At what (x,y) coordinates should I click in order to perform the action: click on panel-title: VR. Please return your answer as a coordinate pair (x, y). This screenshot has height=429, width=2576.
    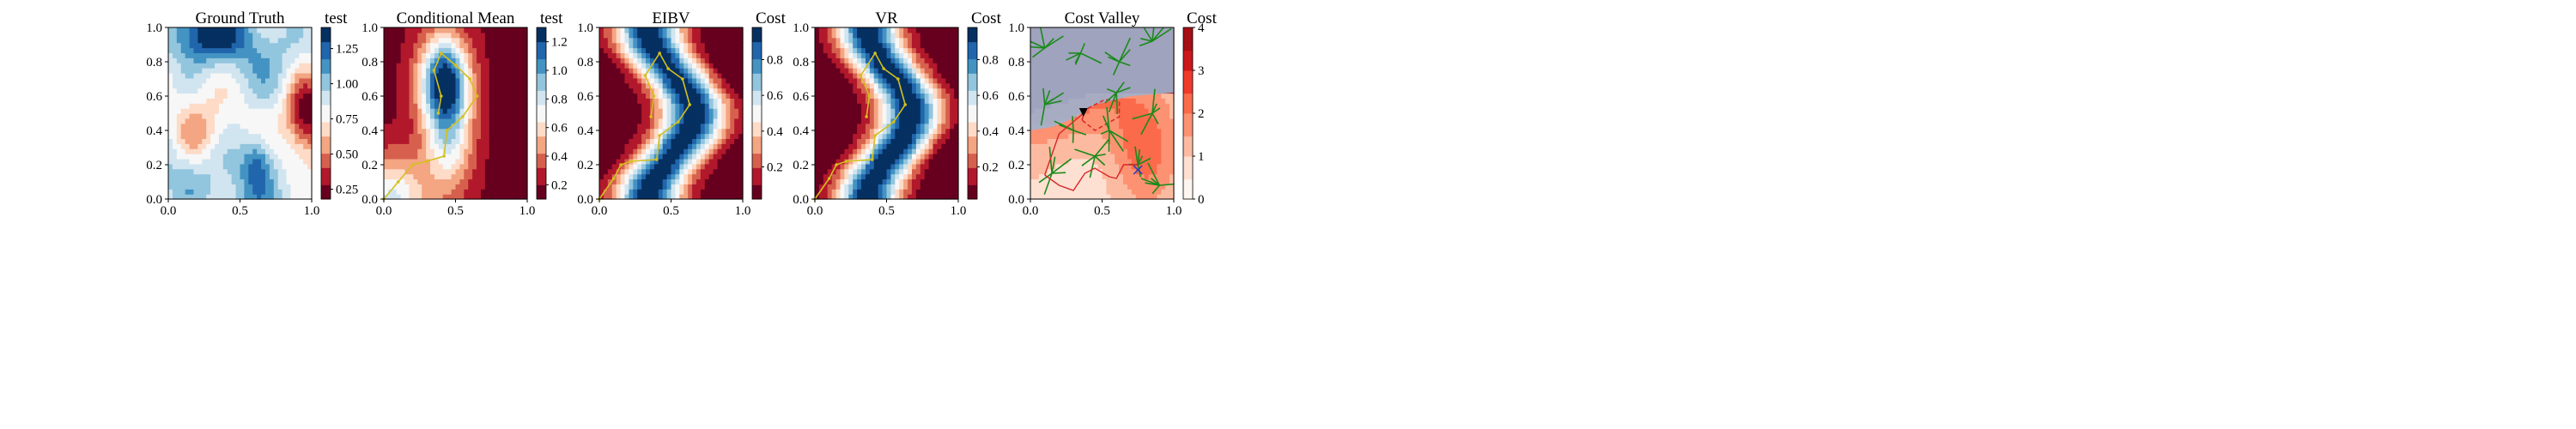
    Looking at the image, I should click on (886, 18).